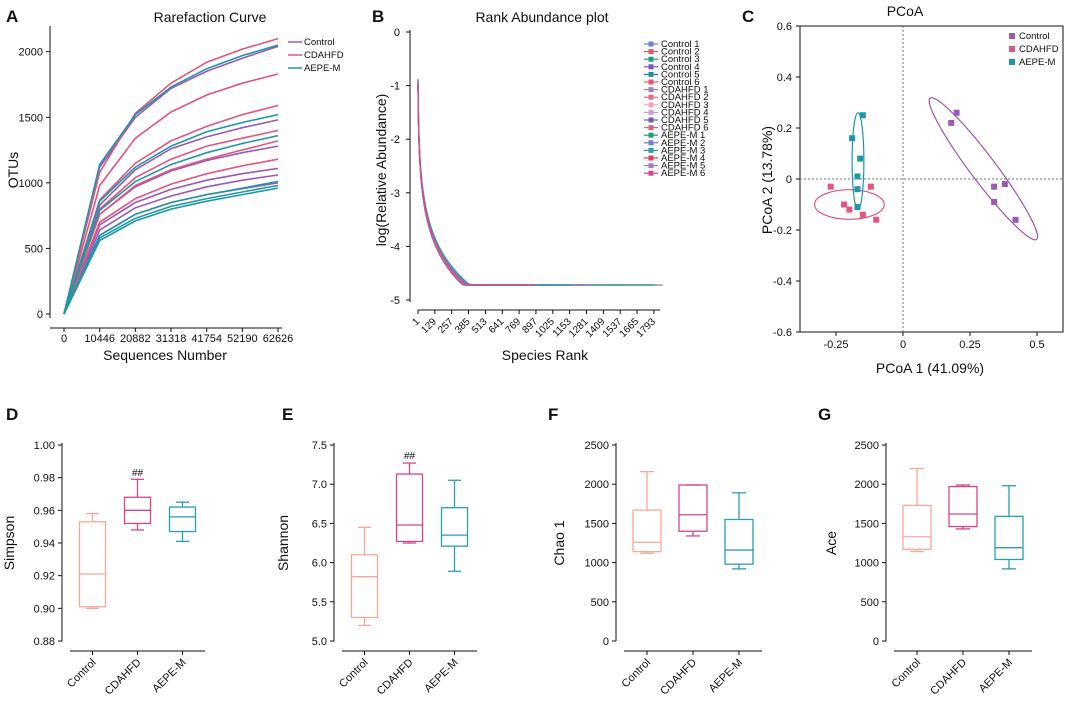  I want to click on y-tick-label: 0.88, so click(44, 642).